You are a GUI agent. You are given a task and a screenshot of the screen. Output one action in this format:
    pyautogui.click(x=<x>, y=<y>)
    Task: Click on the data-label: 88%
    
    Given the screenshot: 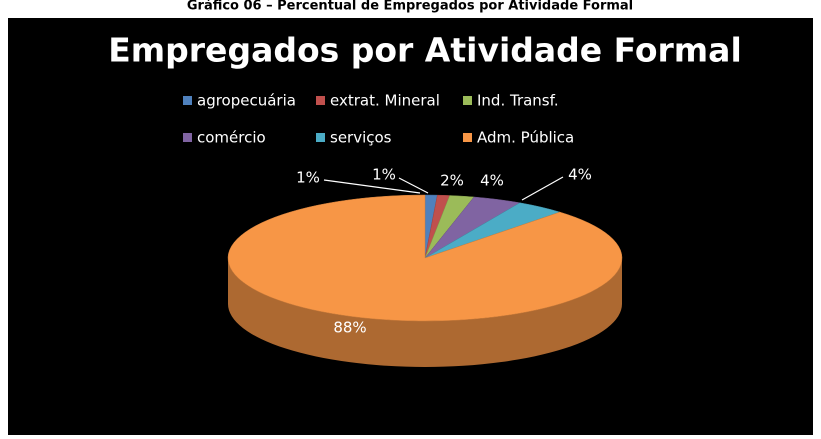 What is the action you would take?
    pyautogui.click(x=349, y=328)
    